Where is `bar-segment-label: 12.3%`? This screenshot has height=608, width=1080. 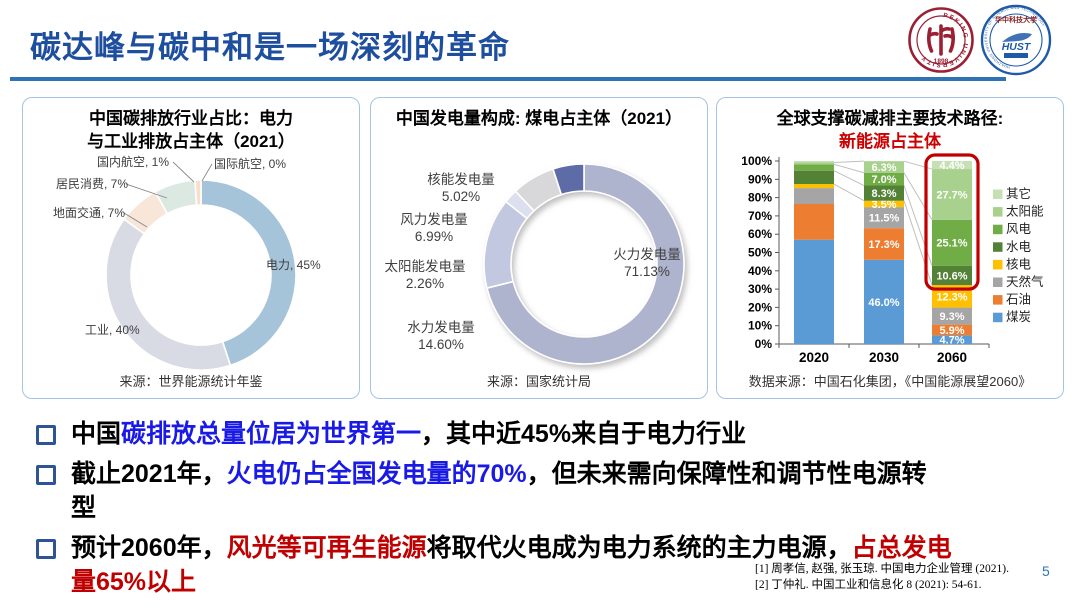
bar-segment-label: 12.3% is located at coordinates (951, 297).